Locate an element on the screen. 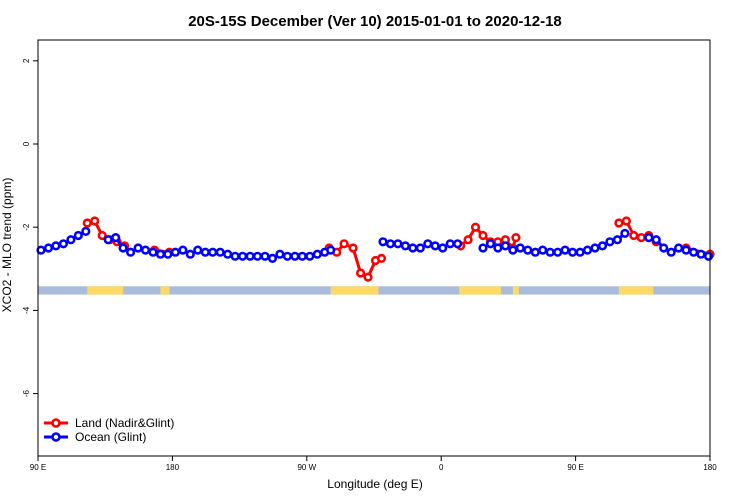  series-ocean is located at coordinates (375, 244).